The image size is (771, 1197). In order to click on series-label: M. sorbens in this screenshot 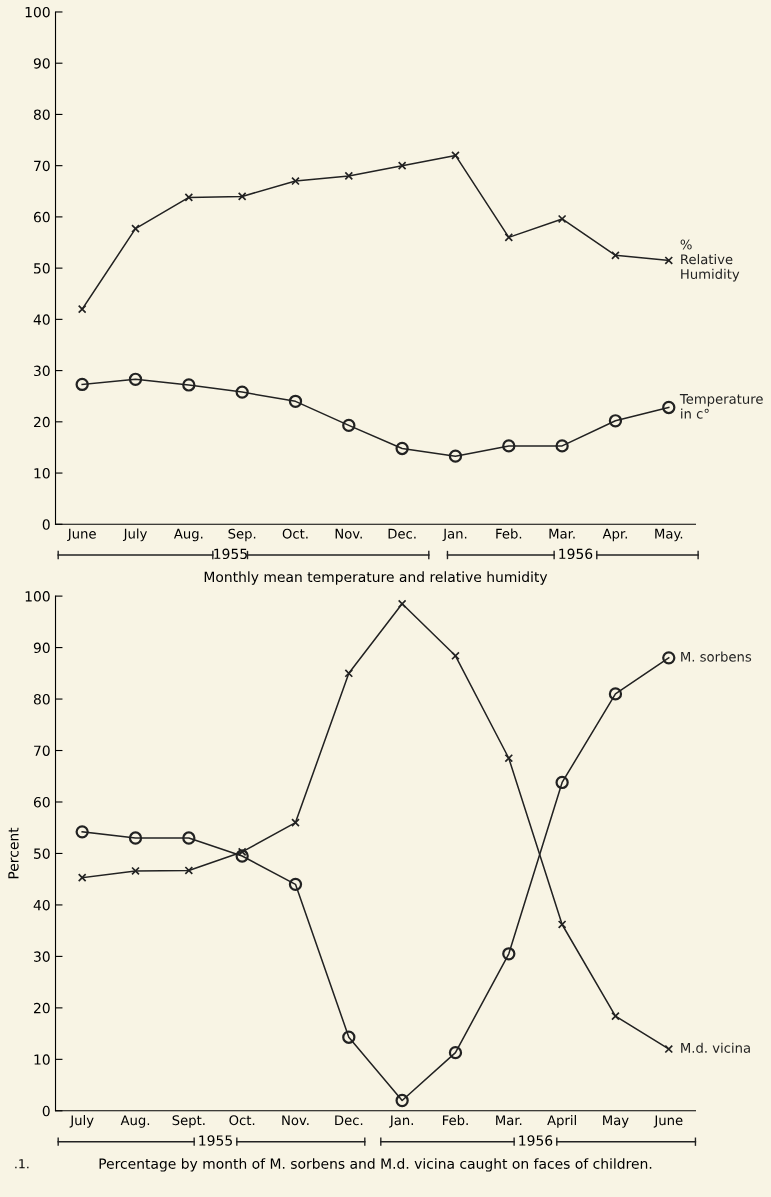, I will do `click(716, 656)`.